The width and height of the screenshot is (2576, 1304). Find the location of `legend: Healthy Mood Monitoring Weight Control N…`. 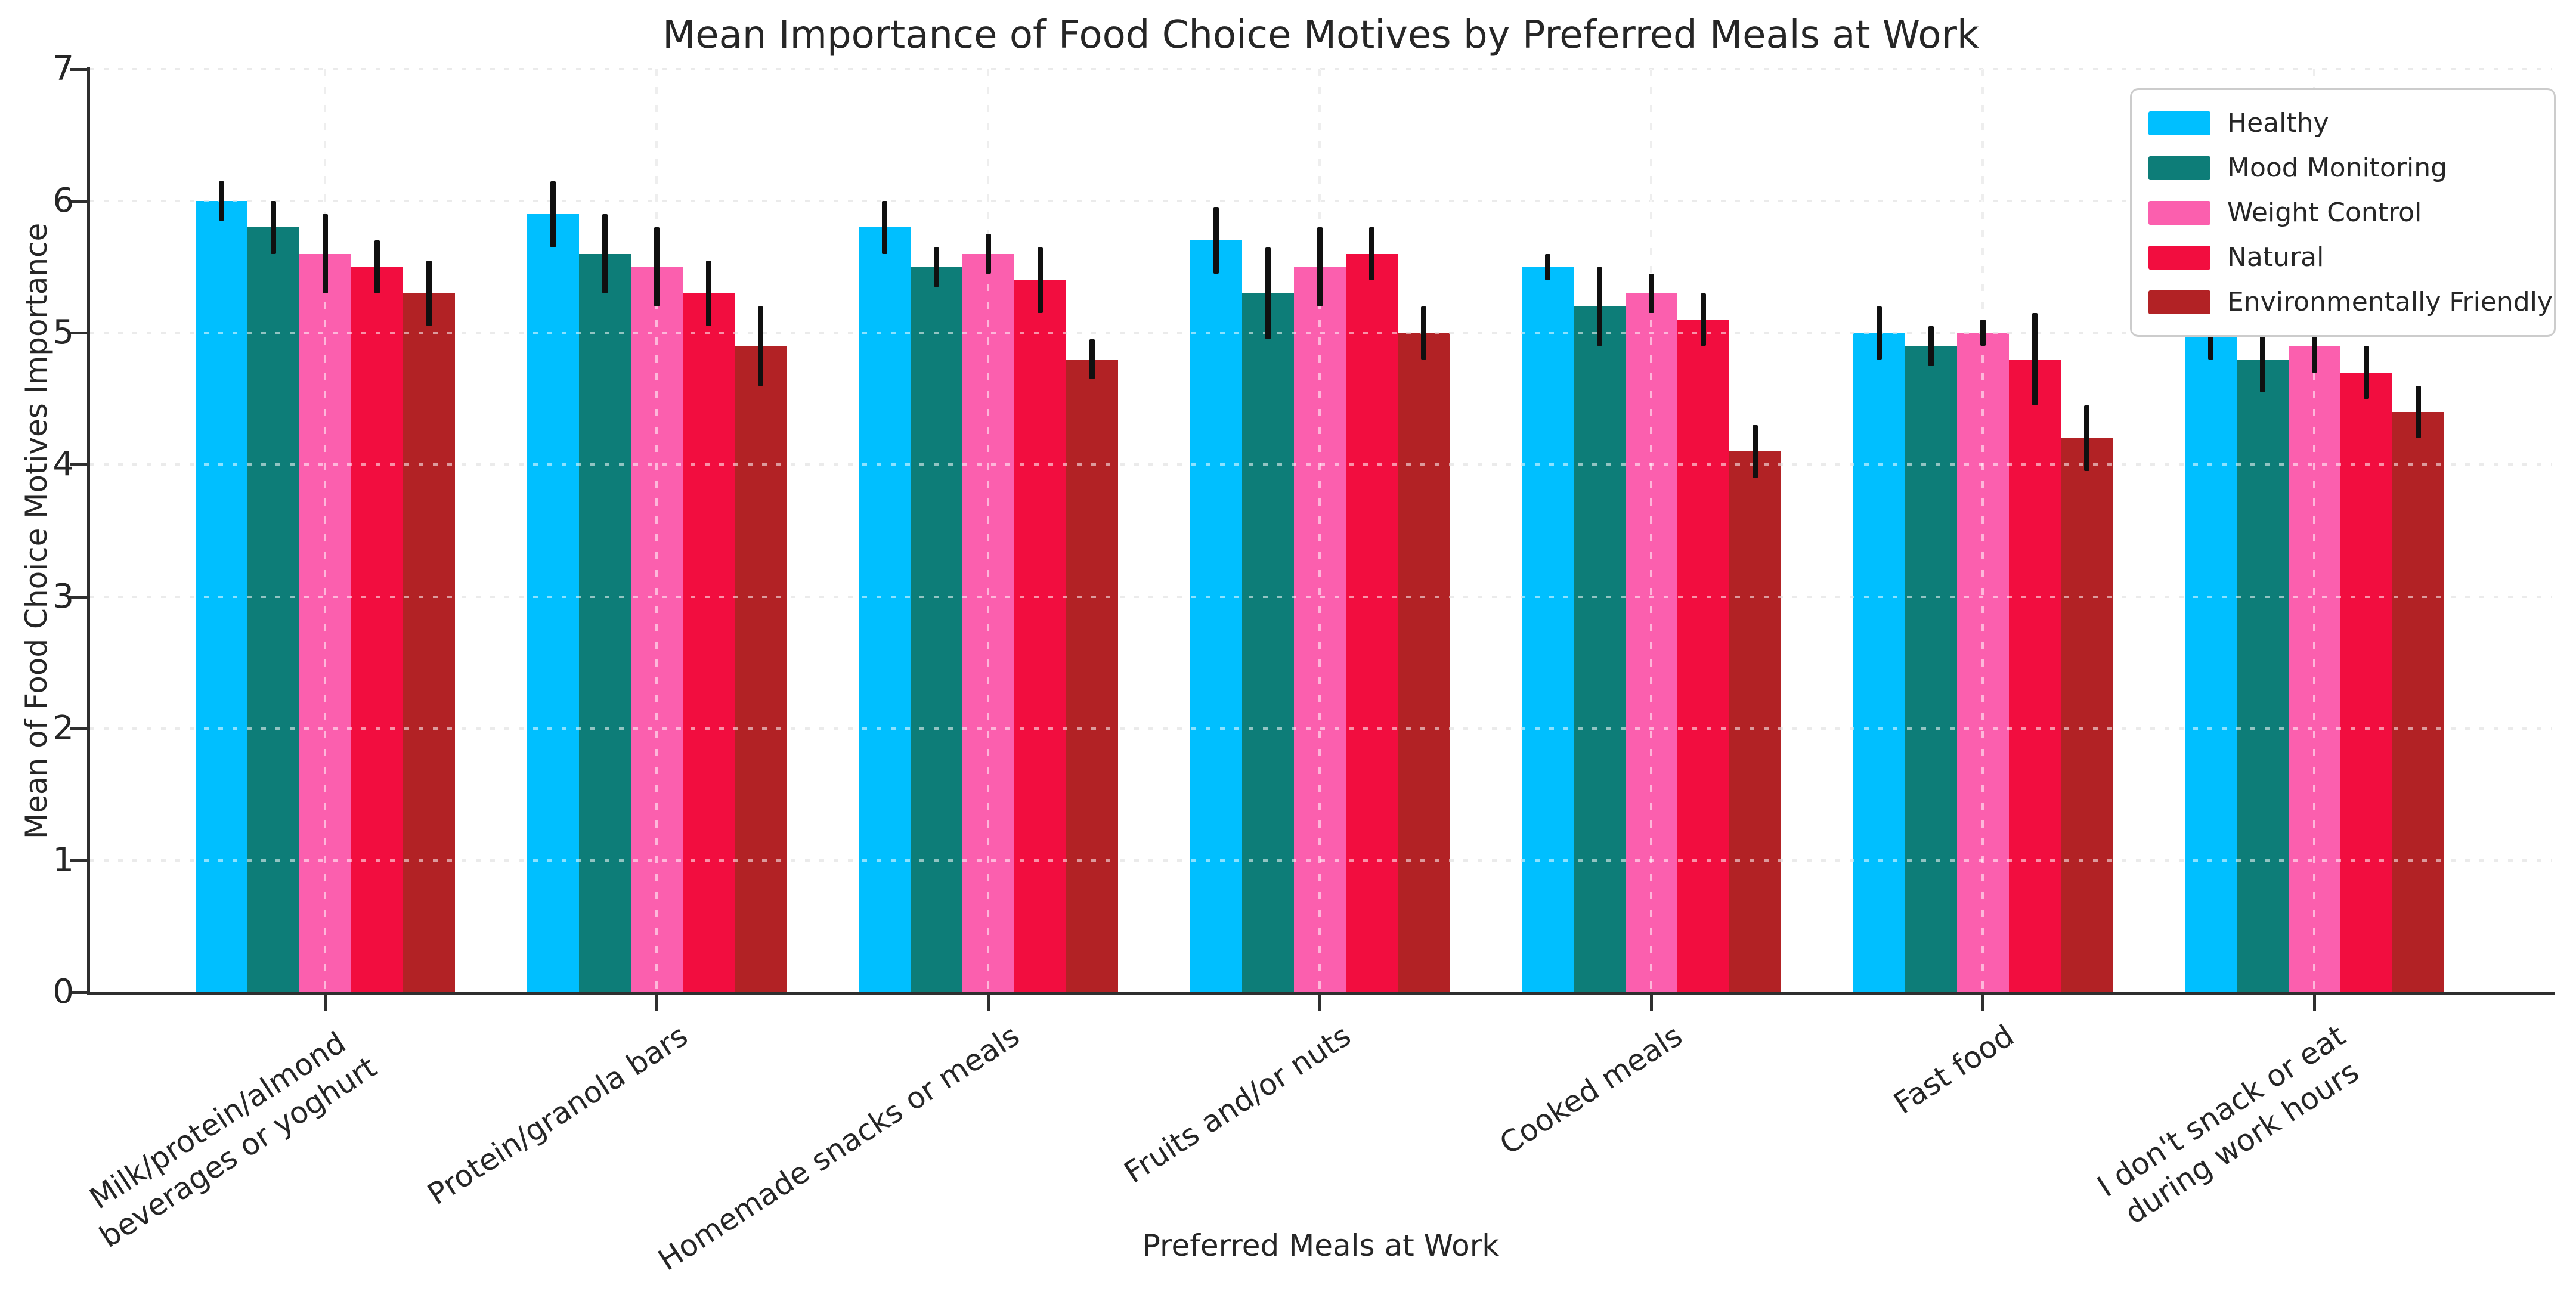

legend: Healthy Mood Monitoring Weight Control N… is located at coordinates (2343, 212).